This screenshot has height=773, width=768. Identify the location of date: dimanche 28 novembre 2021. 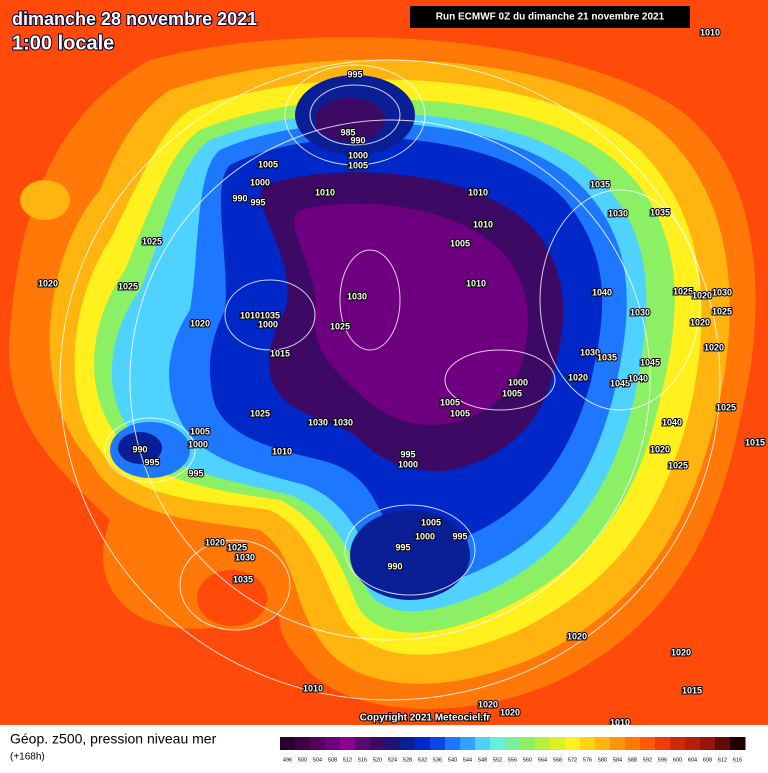
(134, 19).